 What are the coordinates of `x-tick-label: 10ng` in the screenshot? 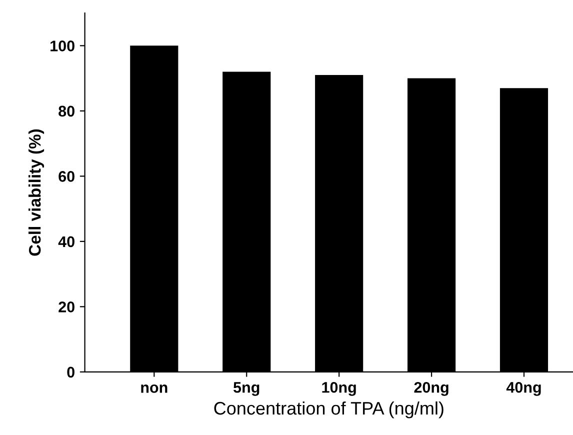 It's located at (339, 389).